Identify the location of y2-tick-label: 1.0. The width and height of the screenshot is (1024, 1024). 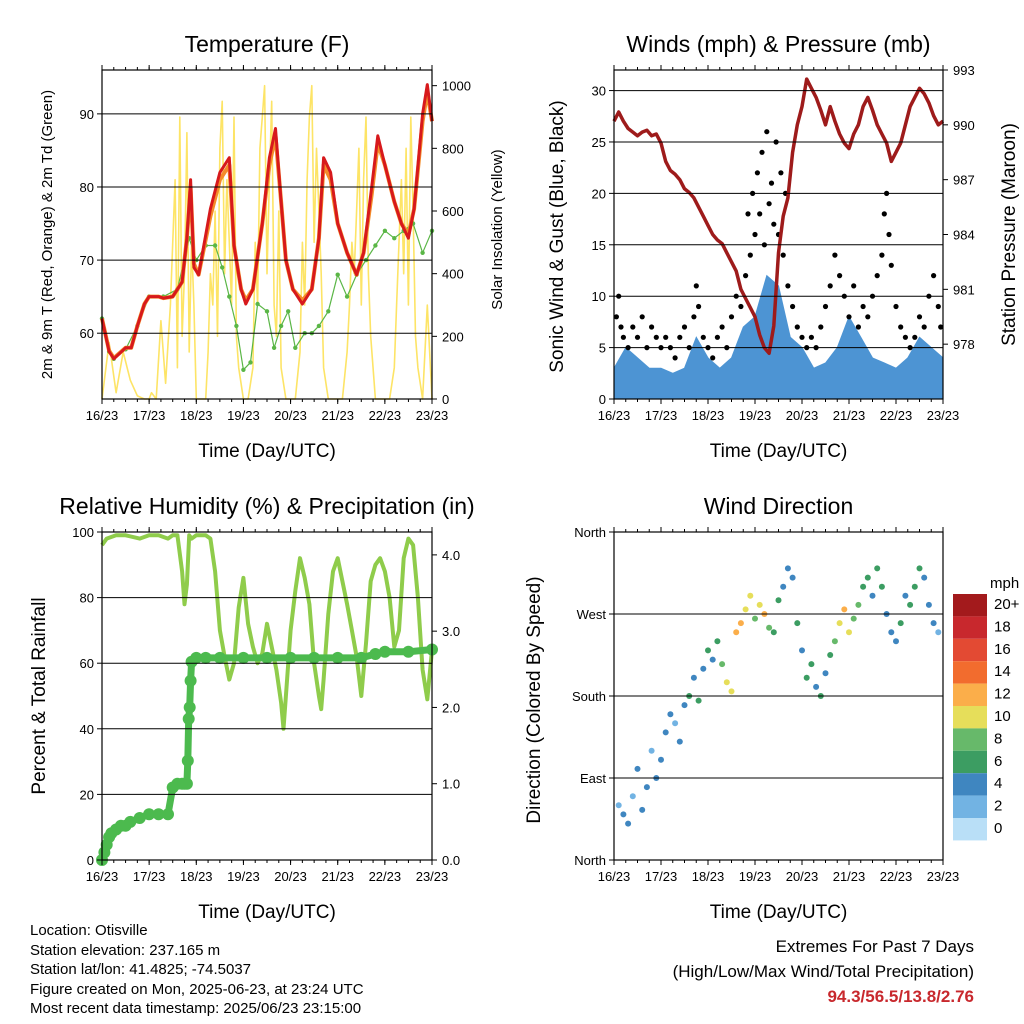
(451, 784).